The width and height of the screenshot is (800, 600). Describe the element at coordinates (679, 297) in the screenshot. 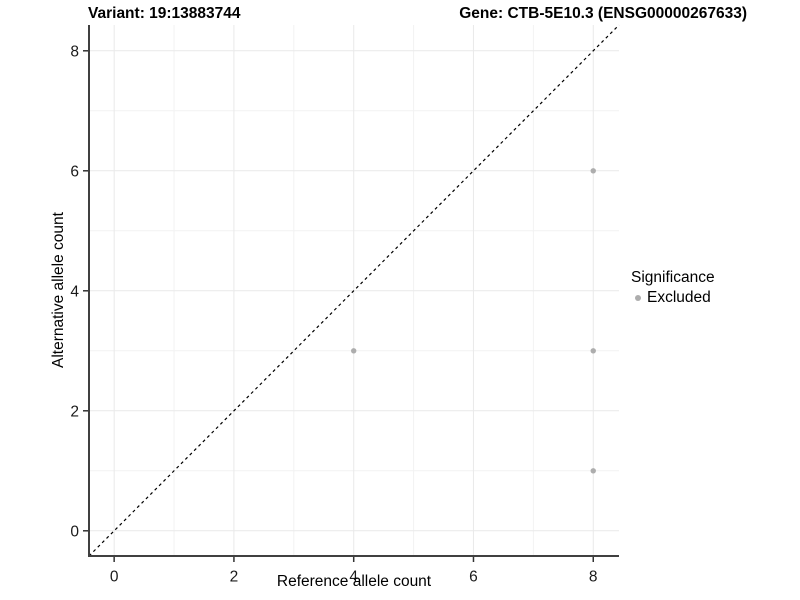

I see `legend-item-label: Excluded` at that location.